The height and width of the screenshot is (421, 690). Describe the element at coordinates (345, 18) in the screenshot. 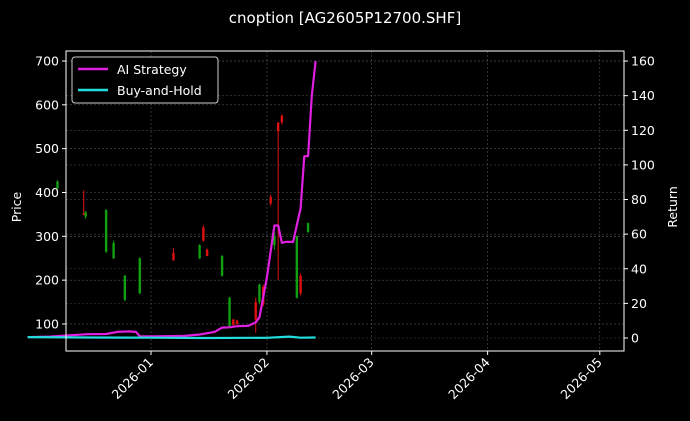

I see `chart-title: cnoption [AG2605P12700.SHF]` at that location.